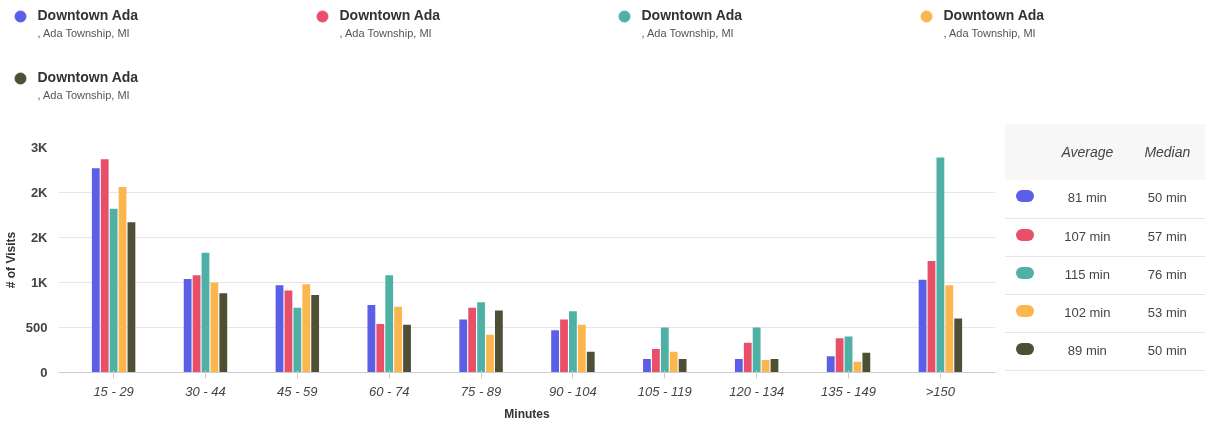 This screenshot has width=1223, height=423. I want to click on text: 57 min, so click(1167, 237).